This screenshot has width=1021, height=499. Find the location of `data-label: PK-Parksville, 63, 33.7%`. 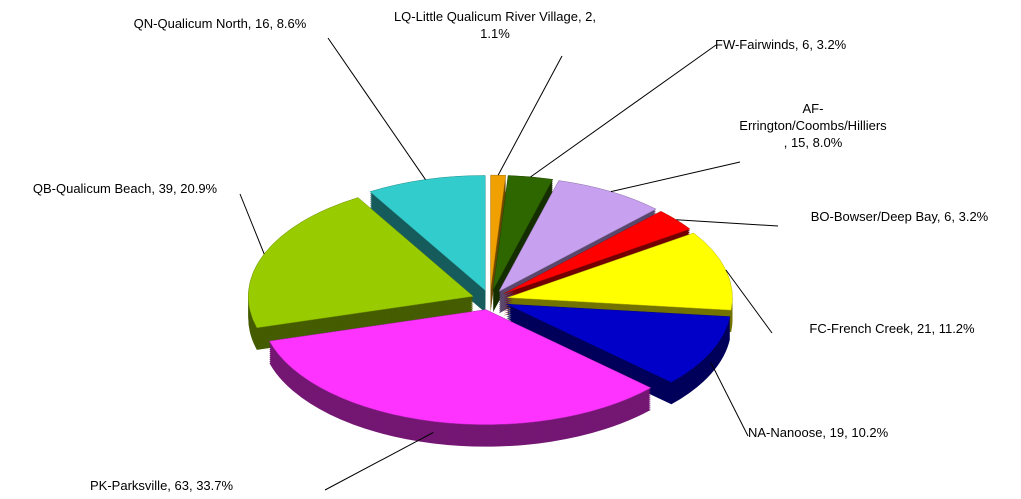

data-label: PK-Parksville, 63, 33.7% is located at coordinates (162, 485).